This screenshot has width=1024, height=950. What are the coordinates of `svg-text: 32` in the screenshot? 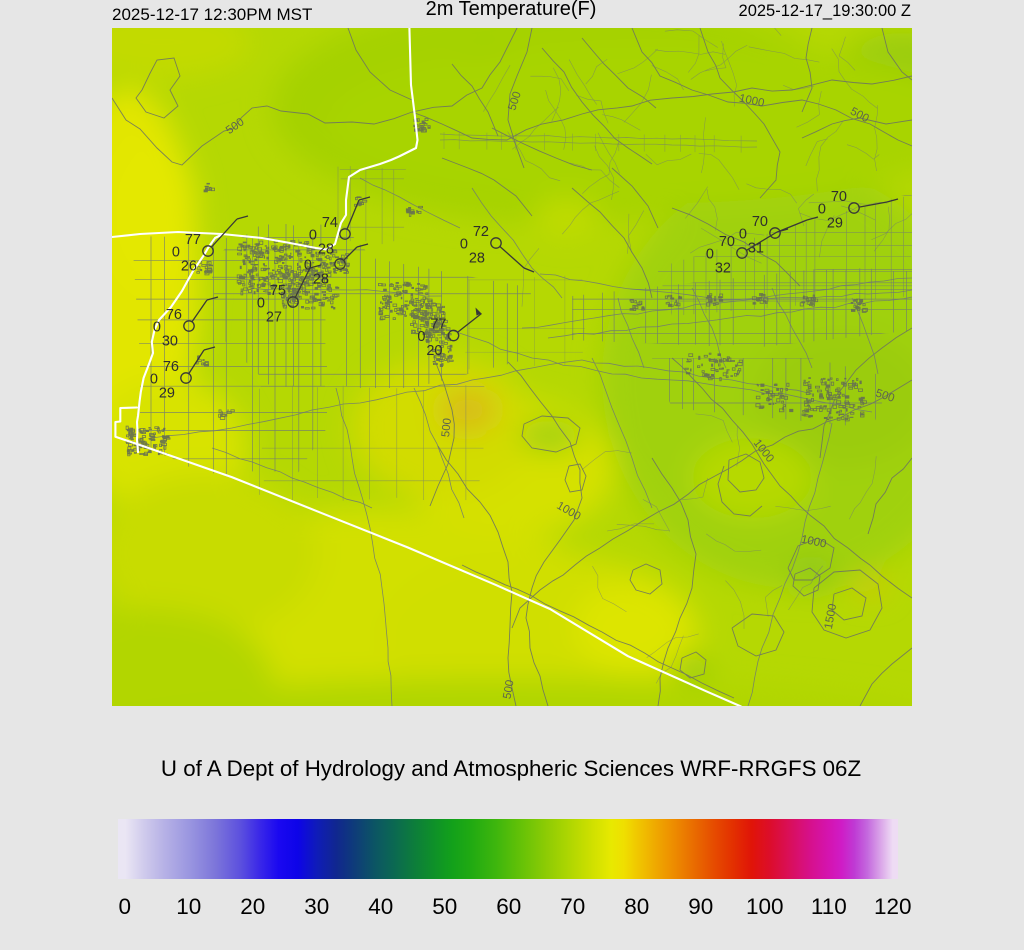 It's located at (723, 269).